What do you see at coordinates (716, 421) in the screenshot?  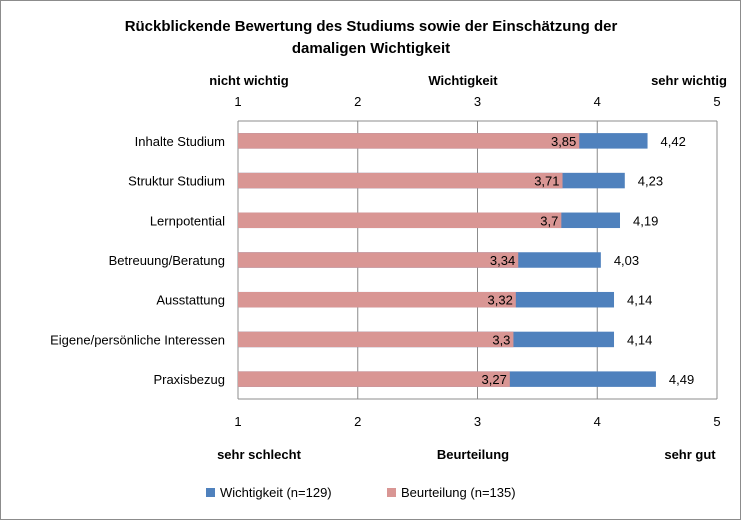 I see `bottom-tick-label: 5` at bounding box center [716, 421].